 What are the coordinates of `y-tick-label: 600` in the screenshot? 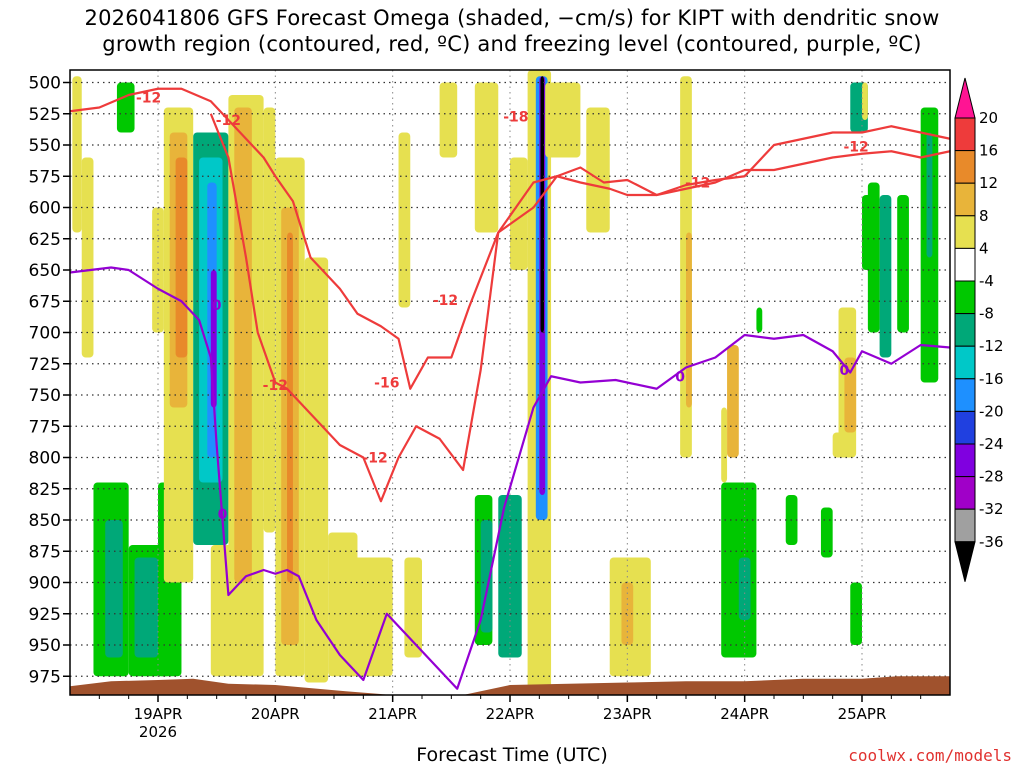 It's located at (45, 209).